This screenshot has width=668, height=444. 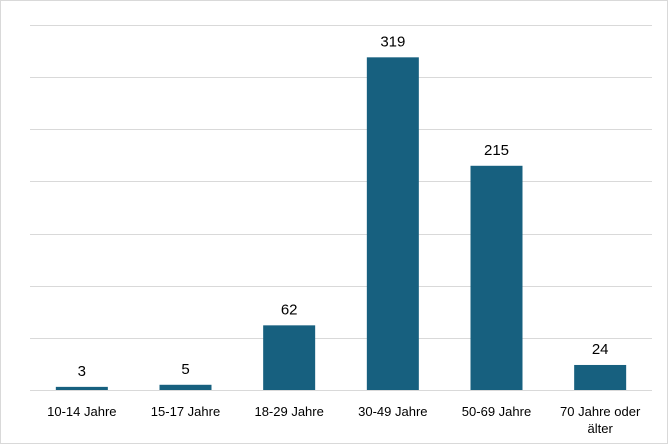 I want to click on category-label: 15-17 Jahre, so click(x=185, y=411).